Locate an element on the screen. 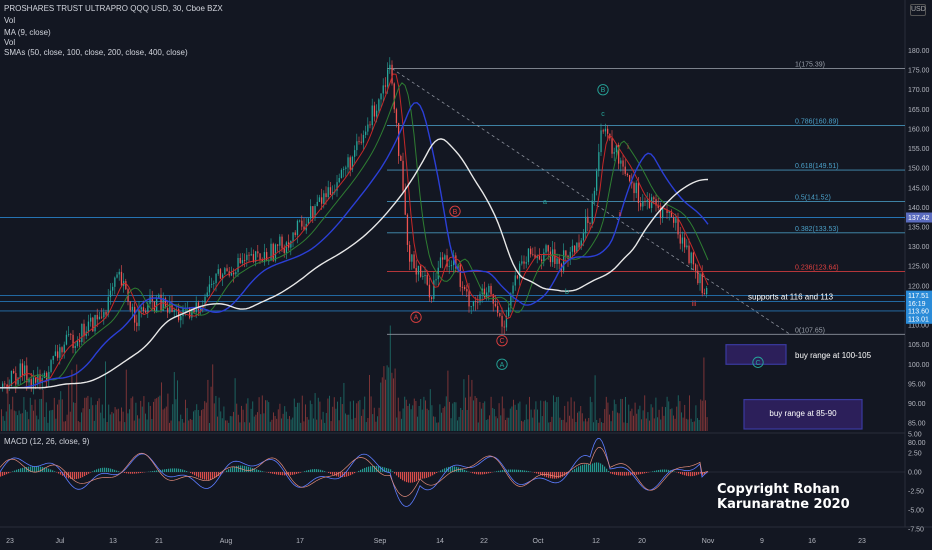 This screenshot has height=550, width=932. currency-badge: USD is located at coordinates (918, 10).